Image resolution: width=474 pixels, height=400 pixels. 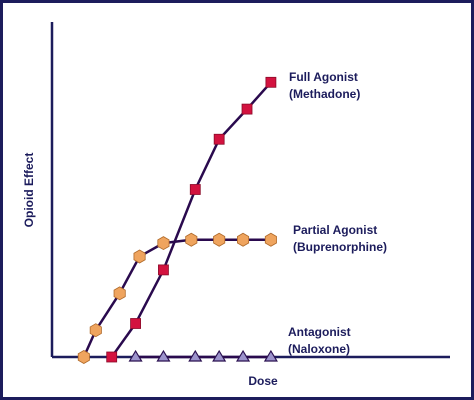 What do you see at coordinates (319, 349) in the screenshot?
I see `series-label-drug: (Naloxone)` at bounding box center [319, 349].